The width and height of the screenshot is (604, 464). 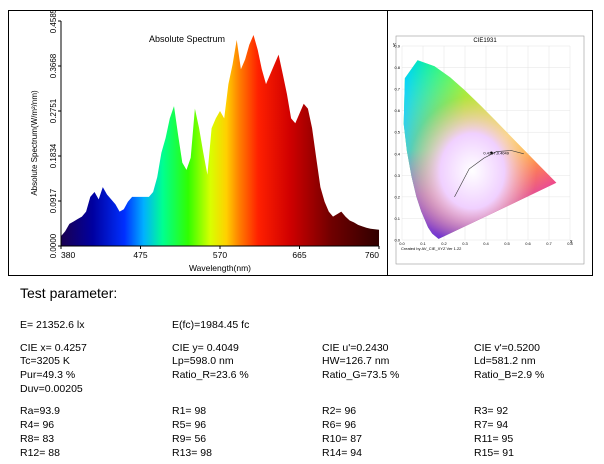 What do you see at coordinates (397, 110) in the screenshot?
I see `cie-y-tick-label: 0.6` at bounding box center [397, 110].